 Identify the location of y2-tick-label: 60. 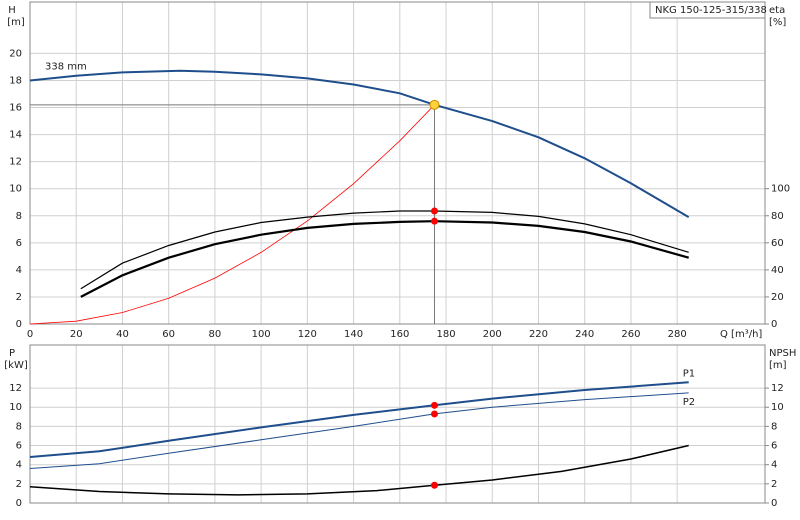
(777, 243).